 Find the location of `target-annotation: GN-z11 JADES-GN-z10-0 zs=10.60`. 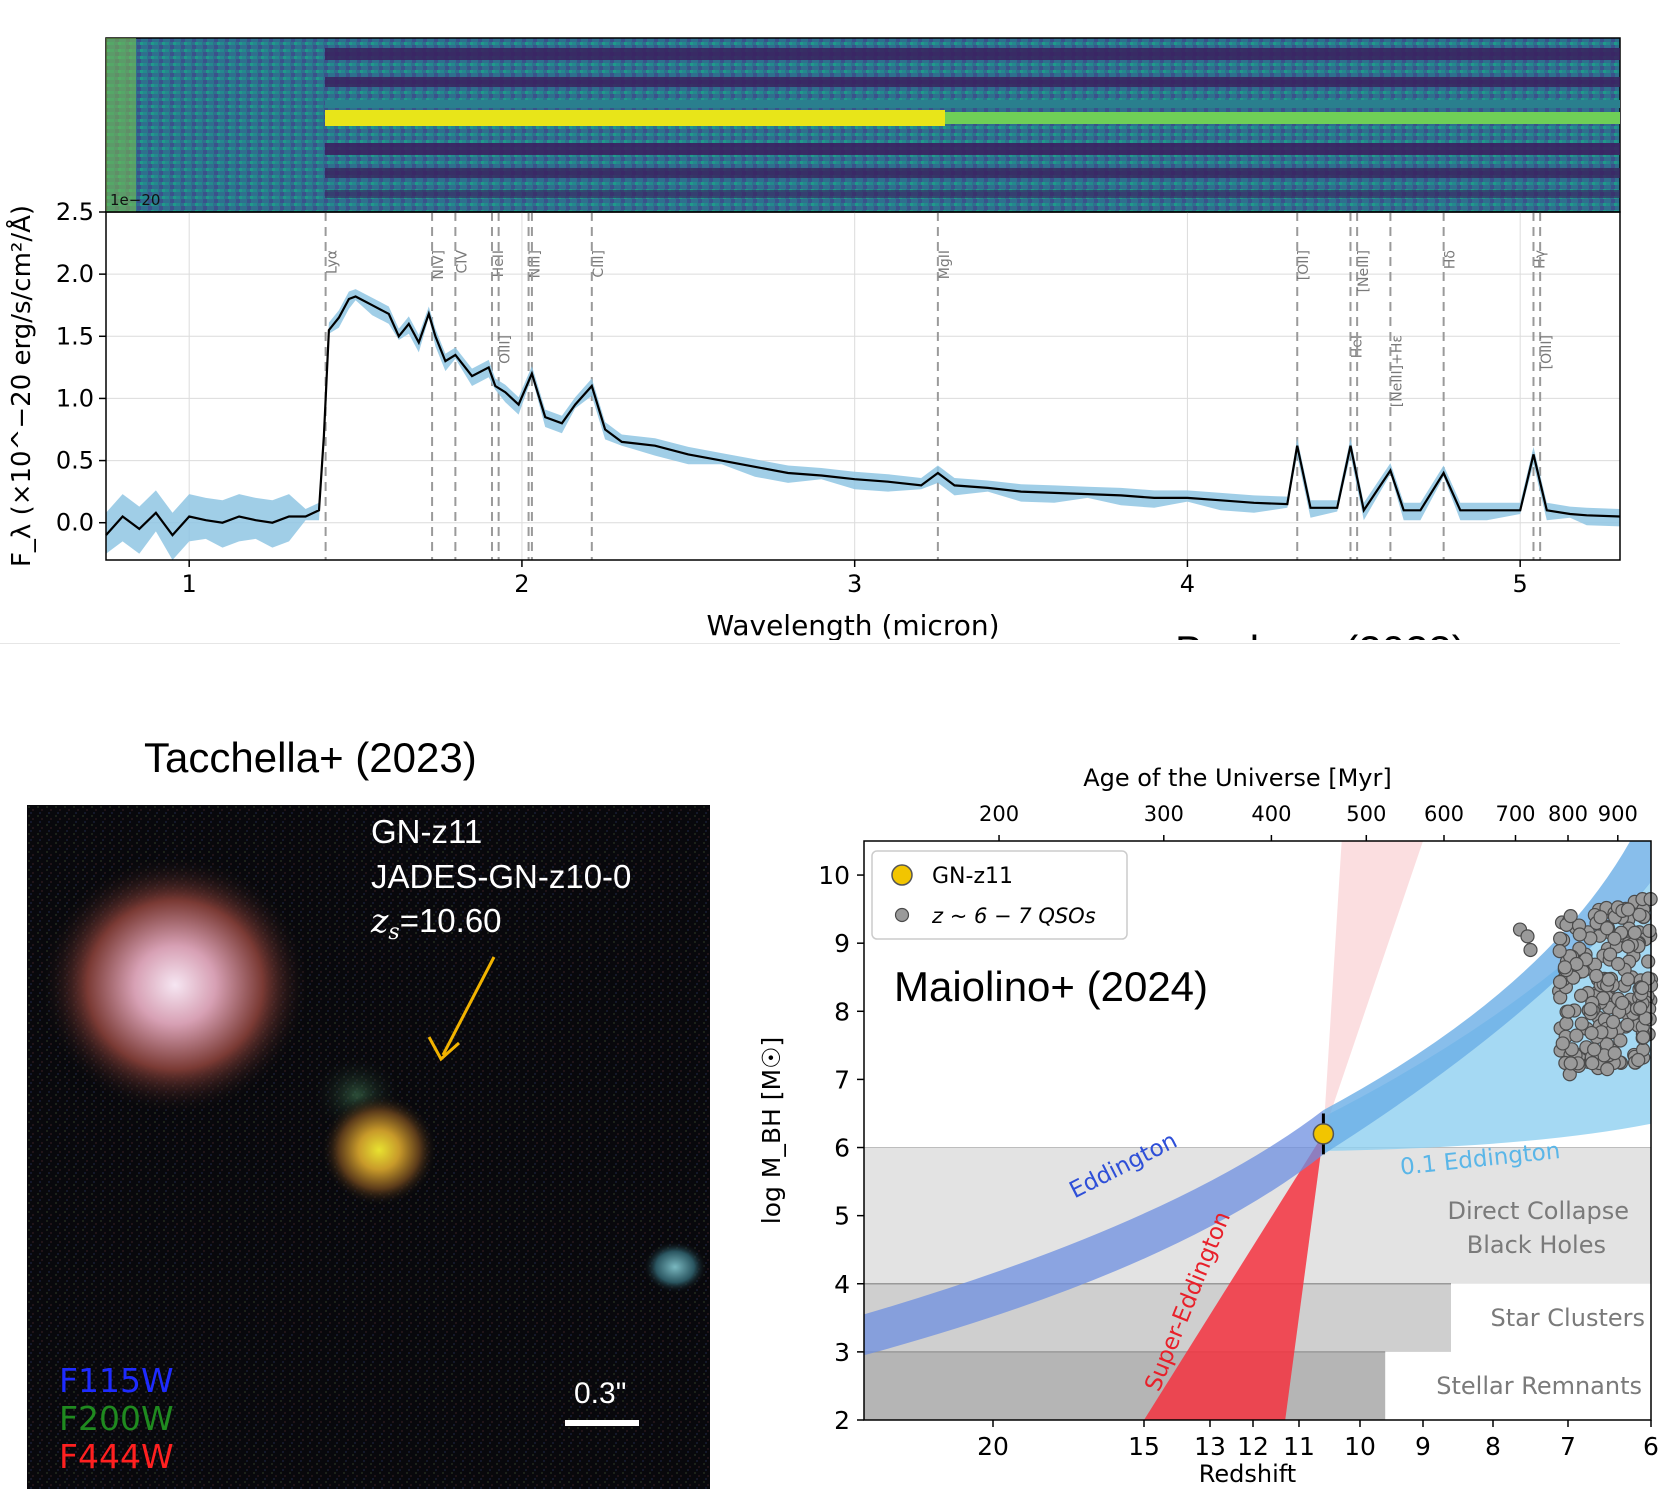

target-annotation: GN-z11 JADES-GN-z10-0 zs=10.60 is located at coordinates (500, 879).